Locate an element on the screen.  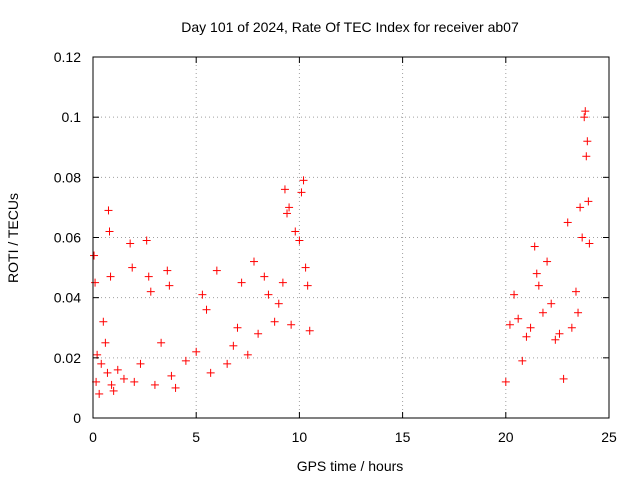
x-axis-label: GPS time / hours is located at coordinates (350, 466).